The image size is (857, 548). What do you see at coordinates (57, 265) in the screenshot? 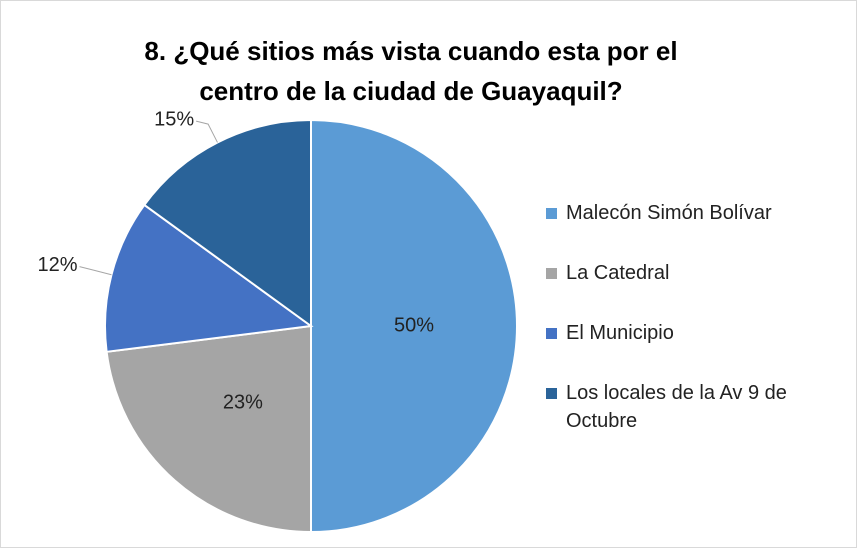
I see `data-label: 12%` at bounding box center [57, 265].